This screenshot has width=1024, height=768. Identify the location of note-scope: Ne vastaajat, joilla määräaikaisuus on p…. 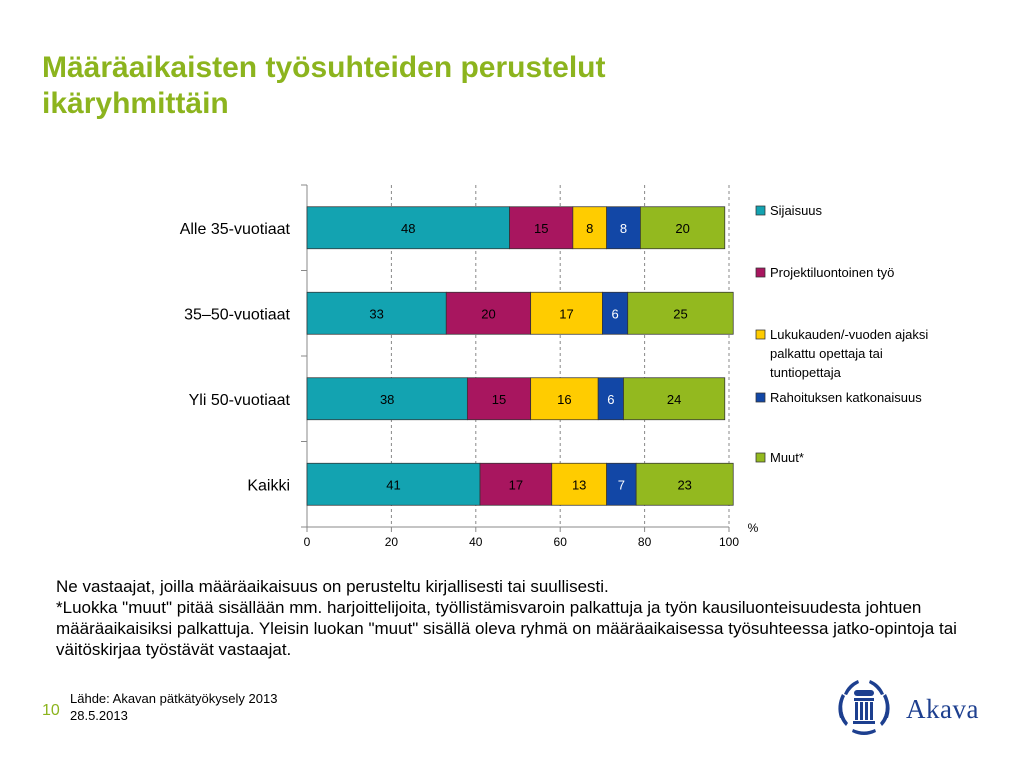
(332, 586).